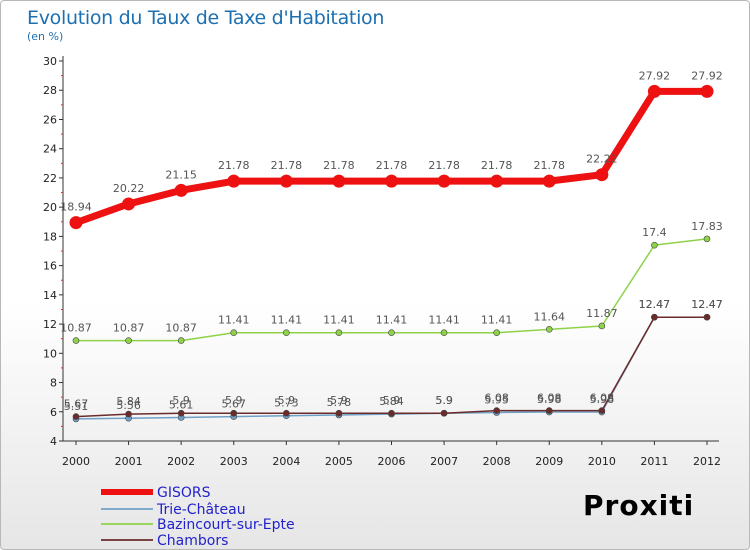  I want to click on y-tick-label: 24, so click(50, 149).